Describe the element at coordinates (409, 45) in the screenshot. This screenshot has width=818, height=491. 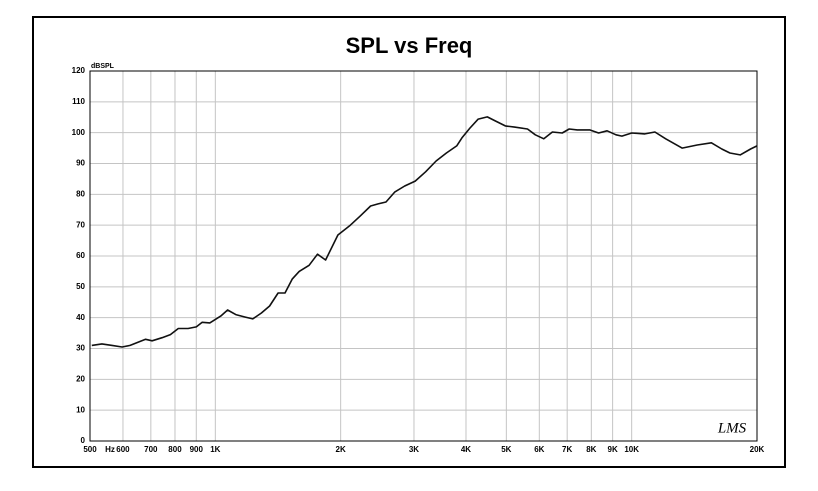
I see `chart-title: SPL vs Freq` at that location.